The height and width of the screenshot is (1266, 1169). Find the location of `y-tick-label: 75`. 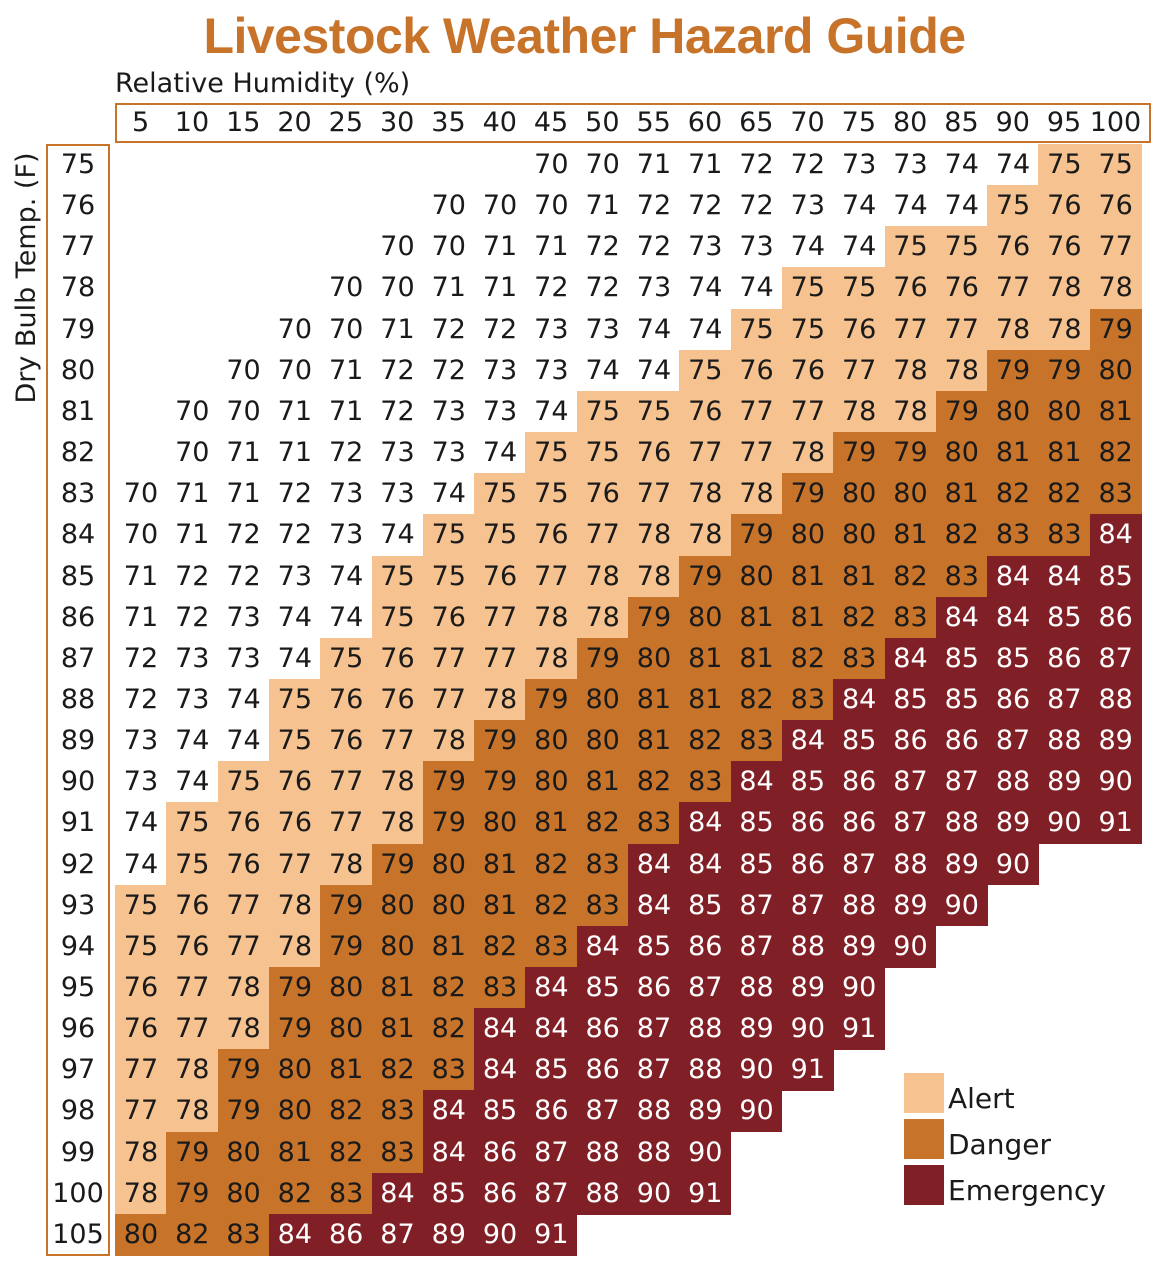

y-tick-label: 75 is located at coordinates (78, 164).